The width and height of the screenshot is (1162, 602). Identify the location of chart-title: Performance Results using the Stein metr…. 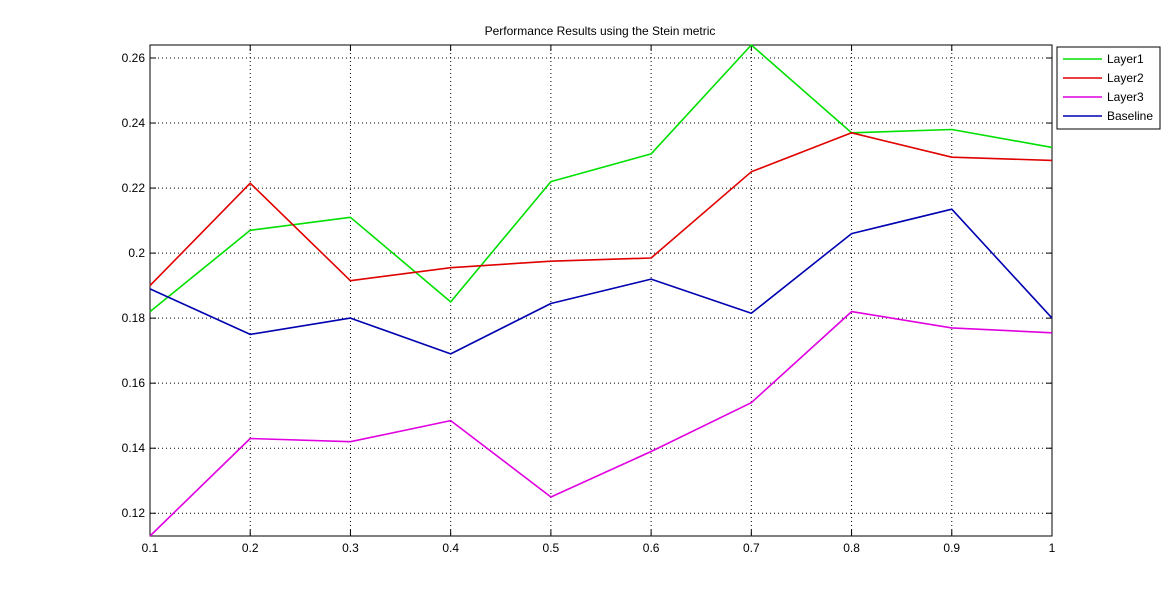
(600, 31).